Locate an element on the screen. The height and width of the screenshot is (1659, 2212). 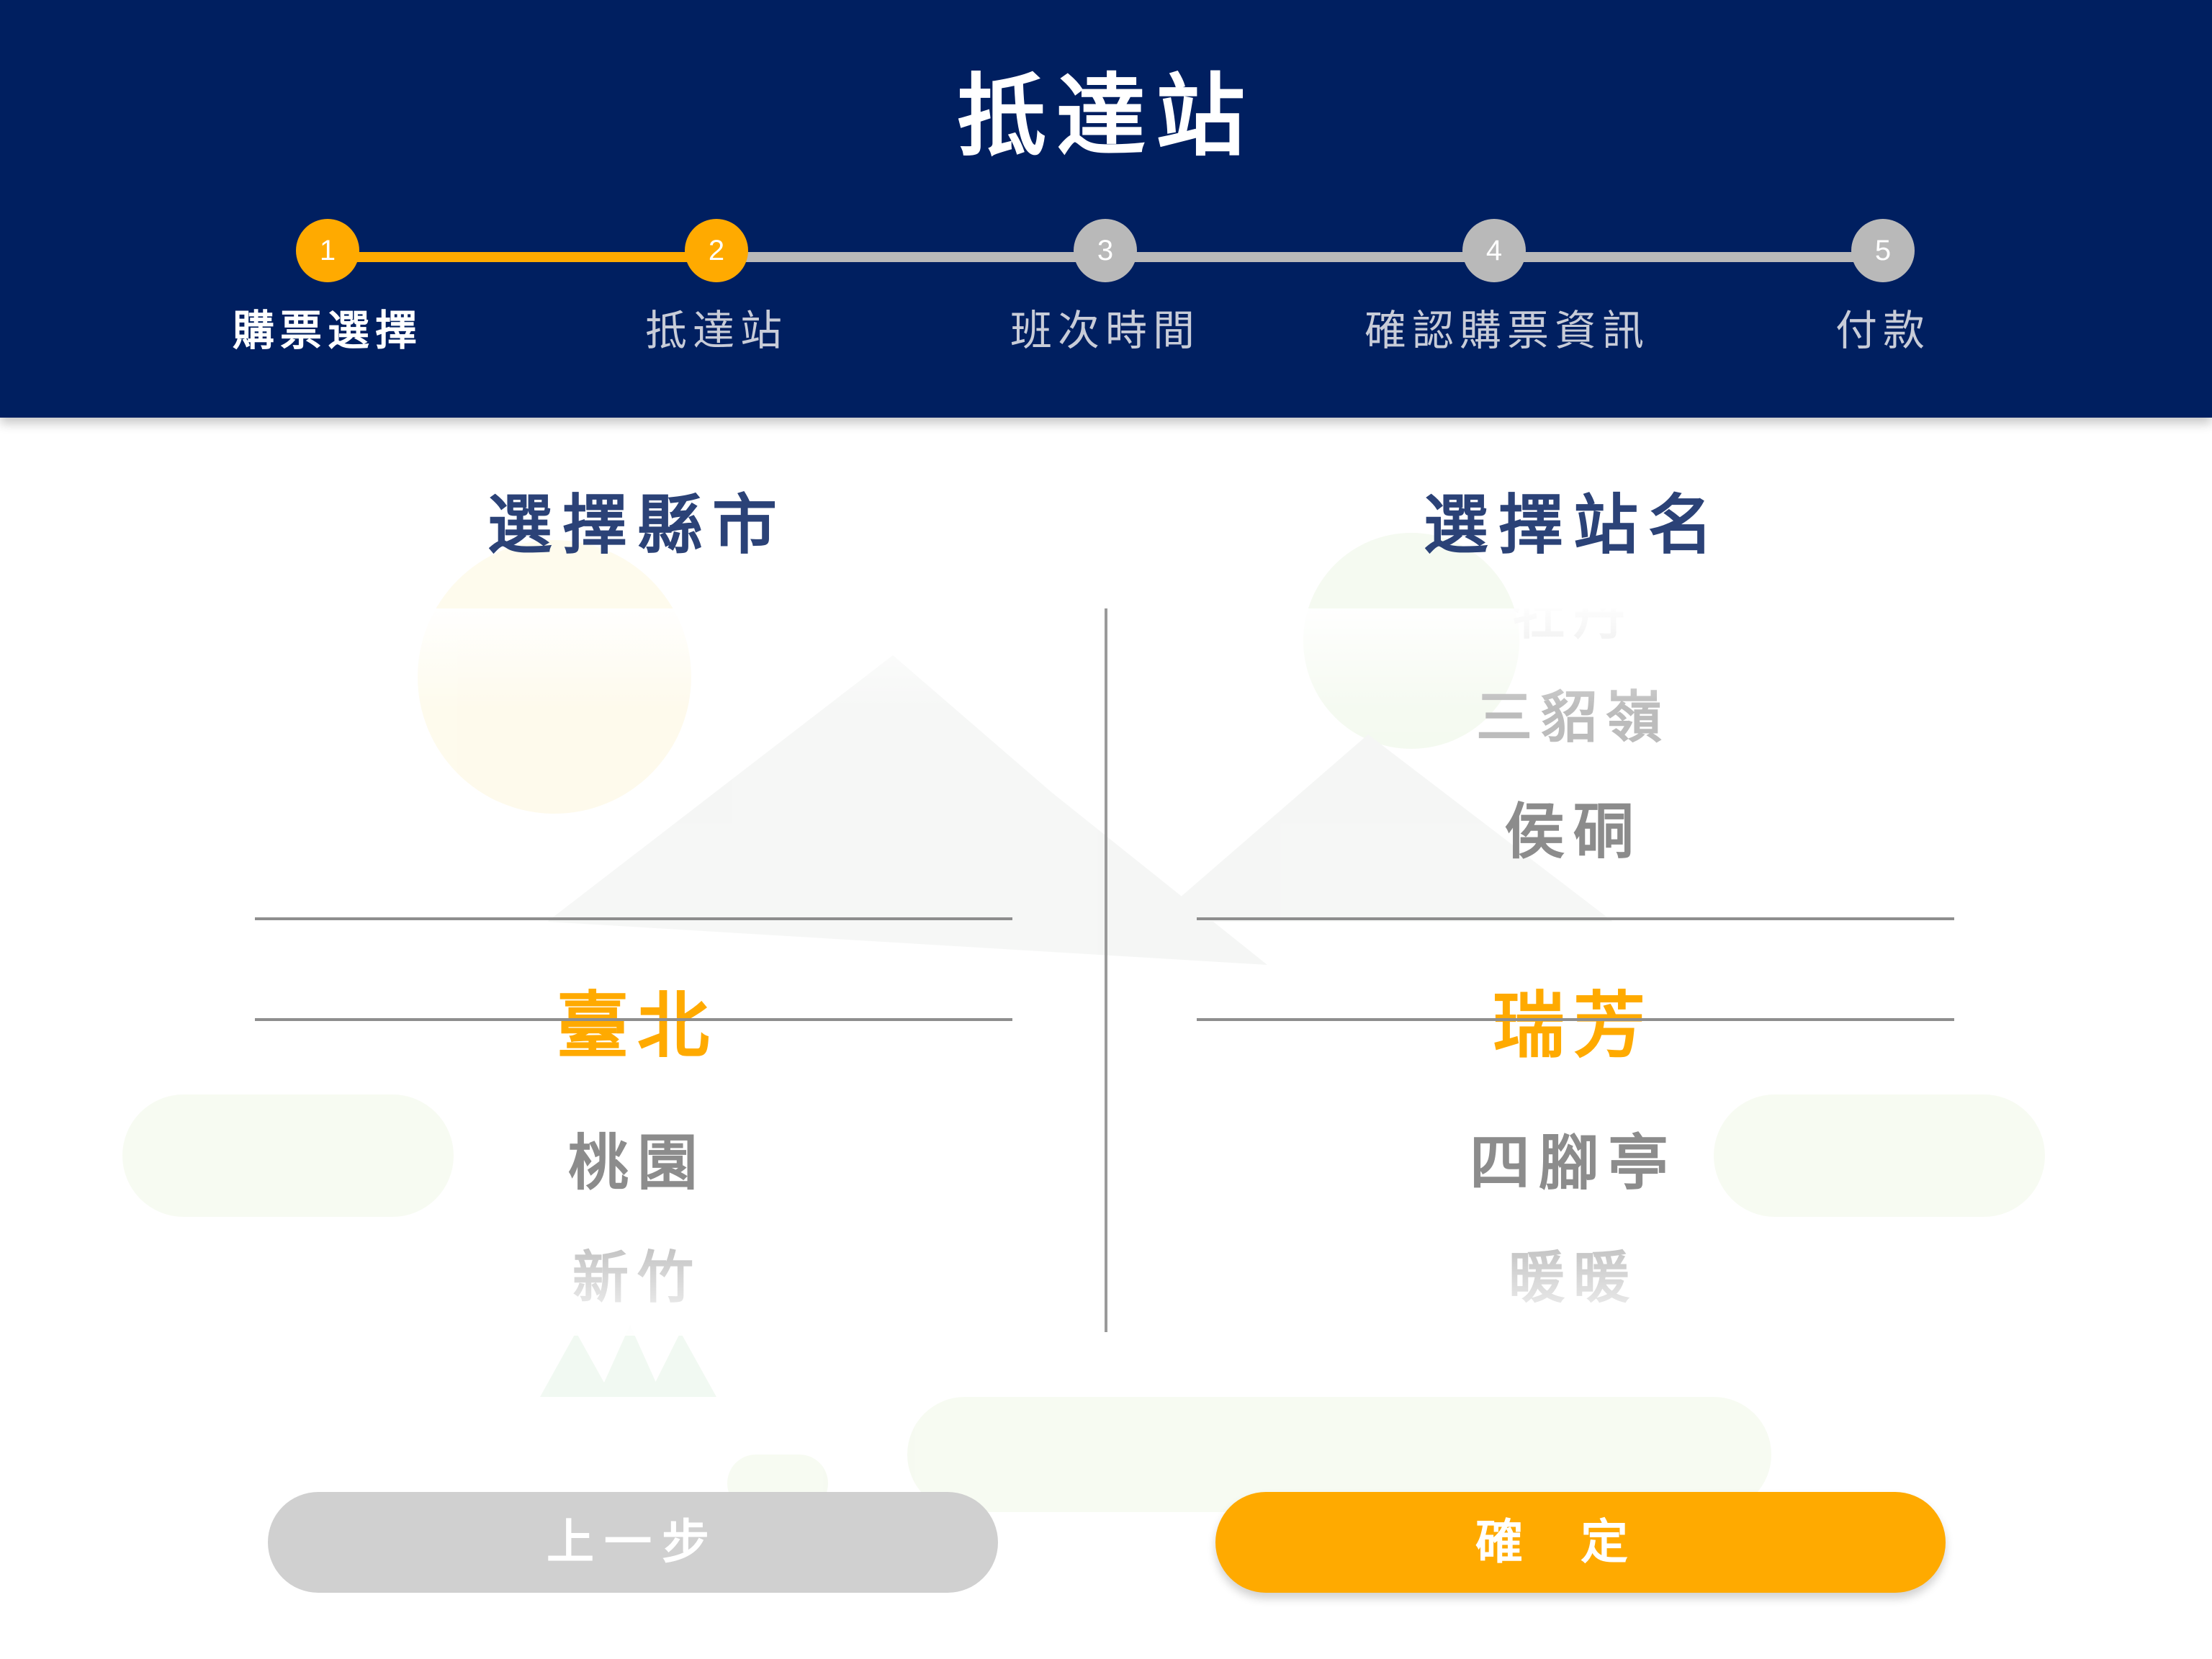
step-5-label: 付款 is located at coordinates (1883, 330).